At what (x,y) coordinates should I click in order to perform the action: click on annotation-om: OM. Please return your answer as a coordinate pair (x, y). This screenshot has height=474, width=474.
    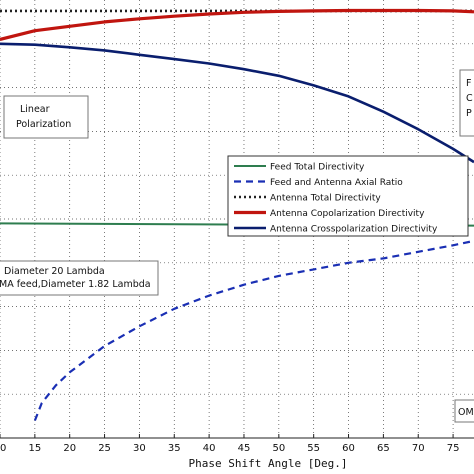
    Looking at the image, I should click on (464, 411).